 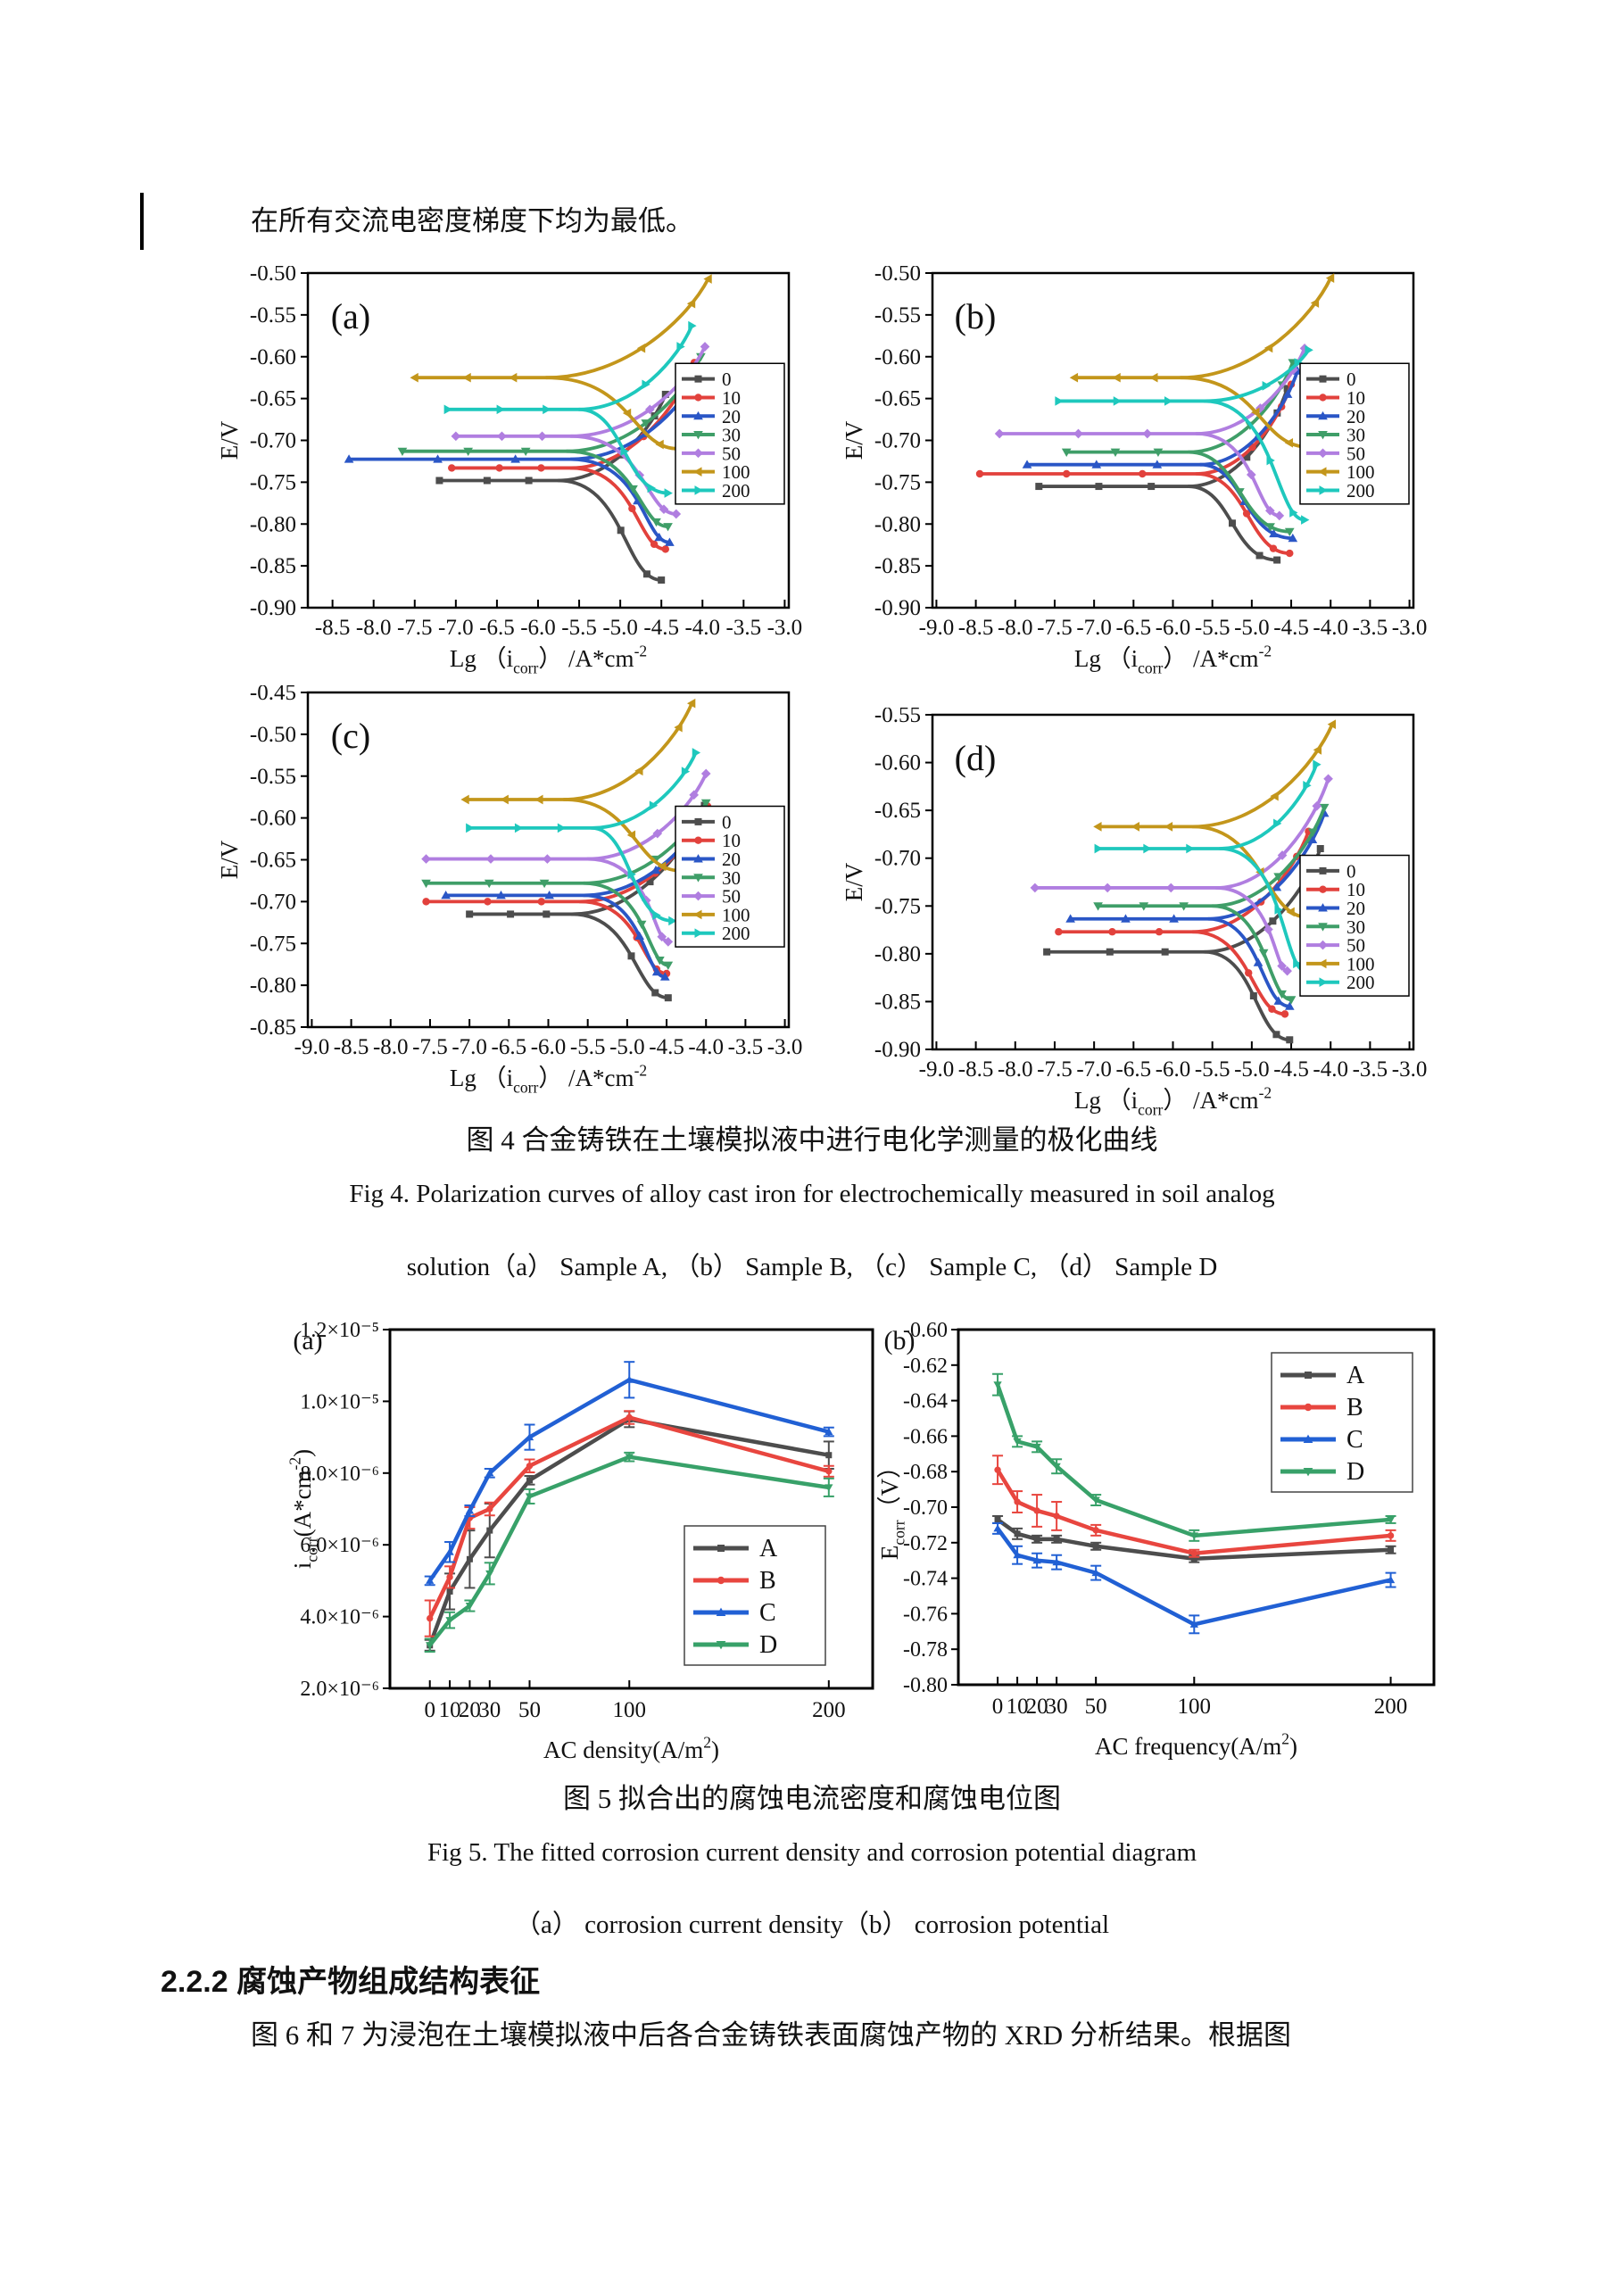 I want to click on svg-text: -5.5, so click(x=588, y=1047).